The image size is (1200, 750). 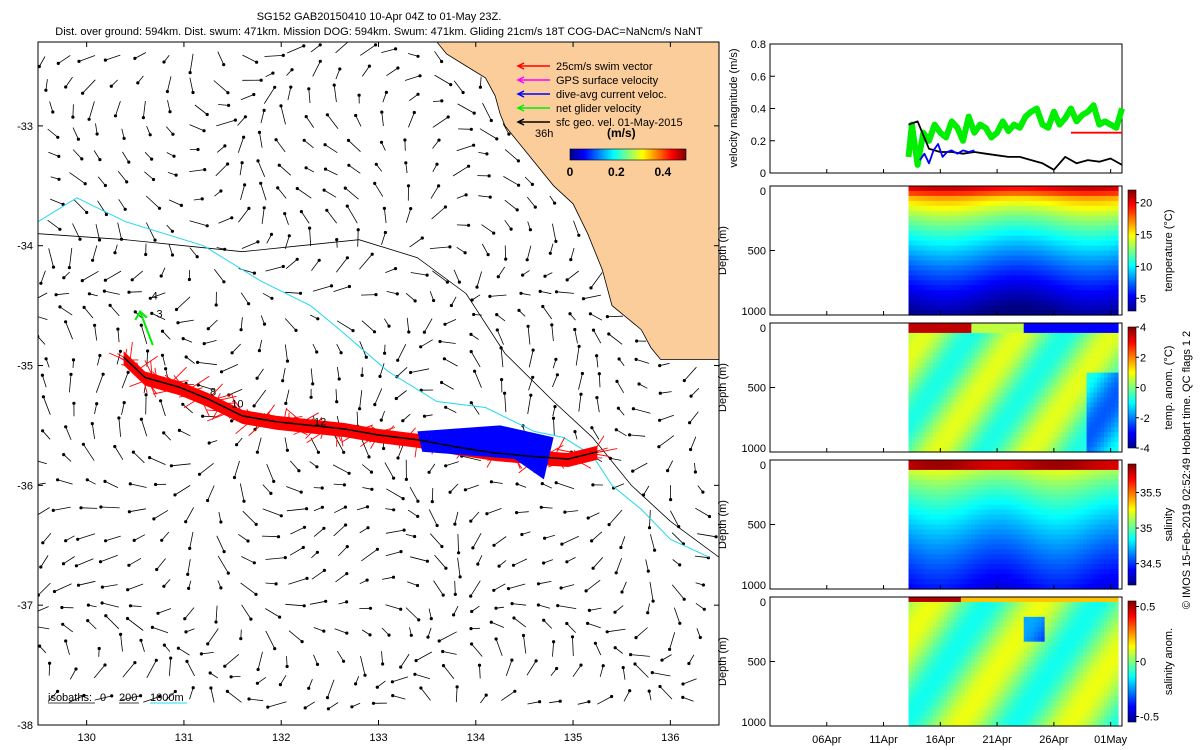 I want to click on map-x-tick-label: 132, so click(x=281, y=738).